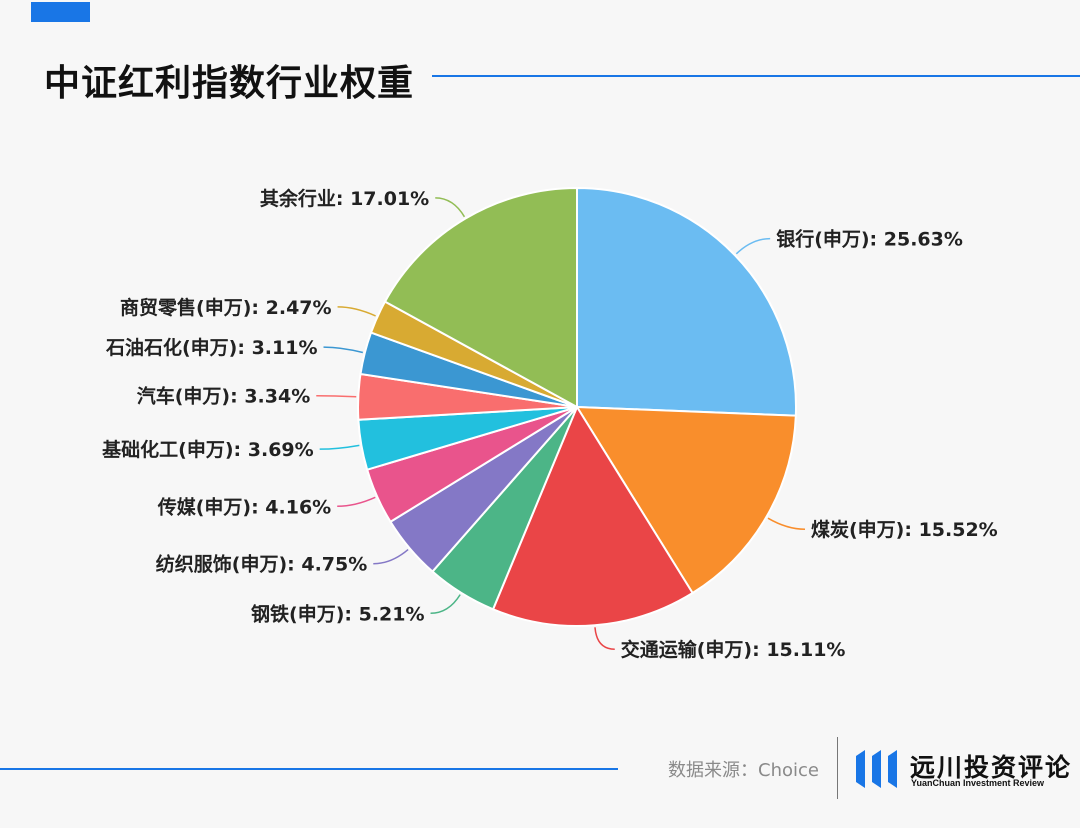  Describe the element at coordinates (756, 76) in the screenshot. I see `title-rule` at that location.